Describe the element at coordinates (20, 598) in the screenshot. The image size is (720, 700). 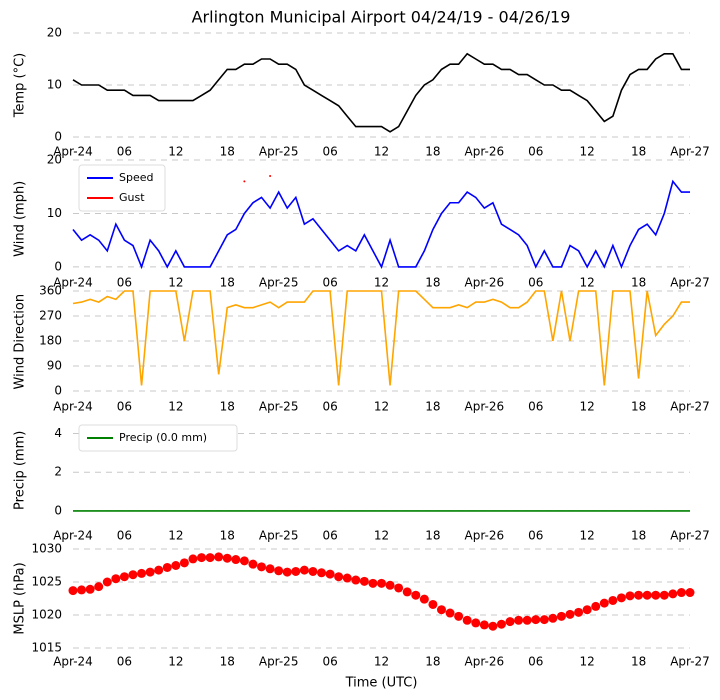
I see `y-axis-label: MSLP (hPa)` at that location.